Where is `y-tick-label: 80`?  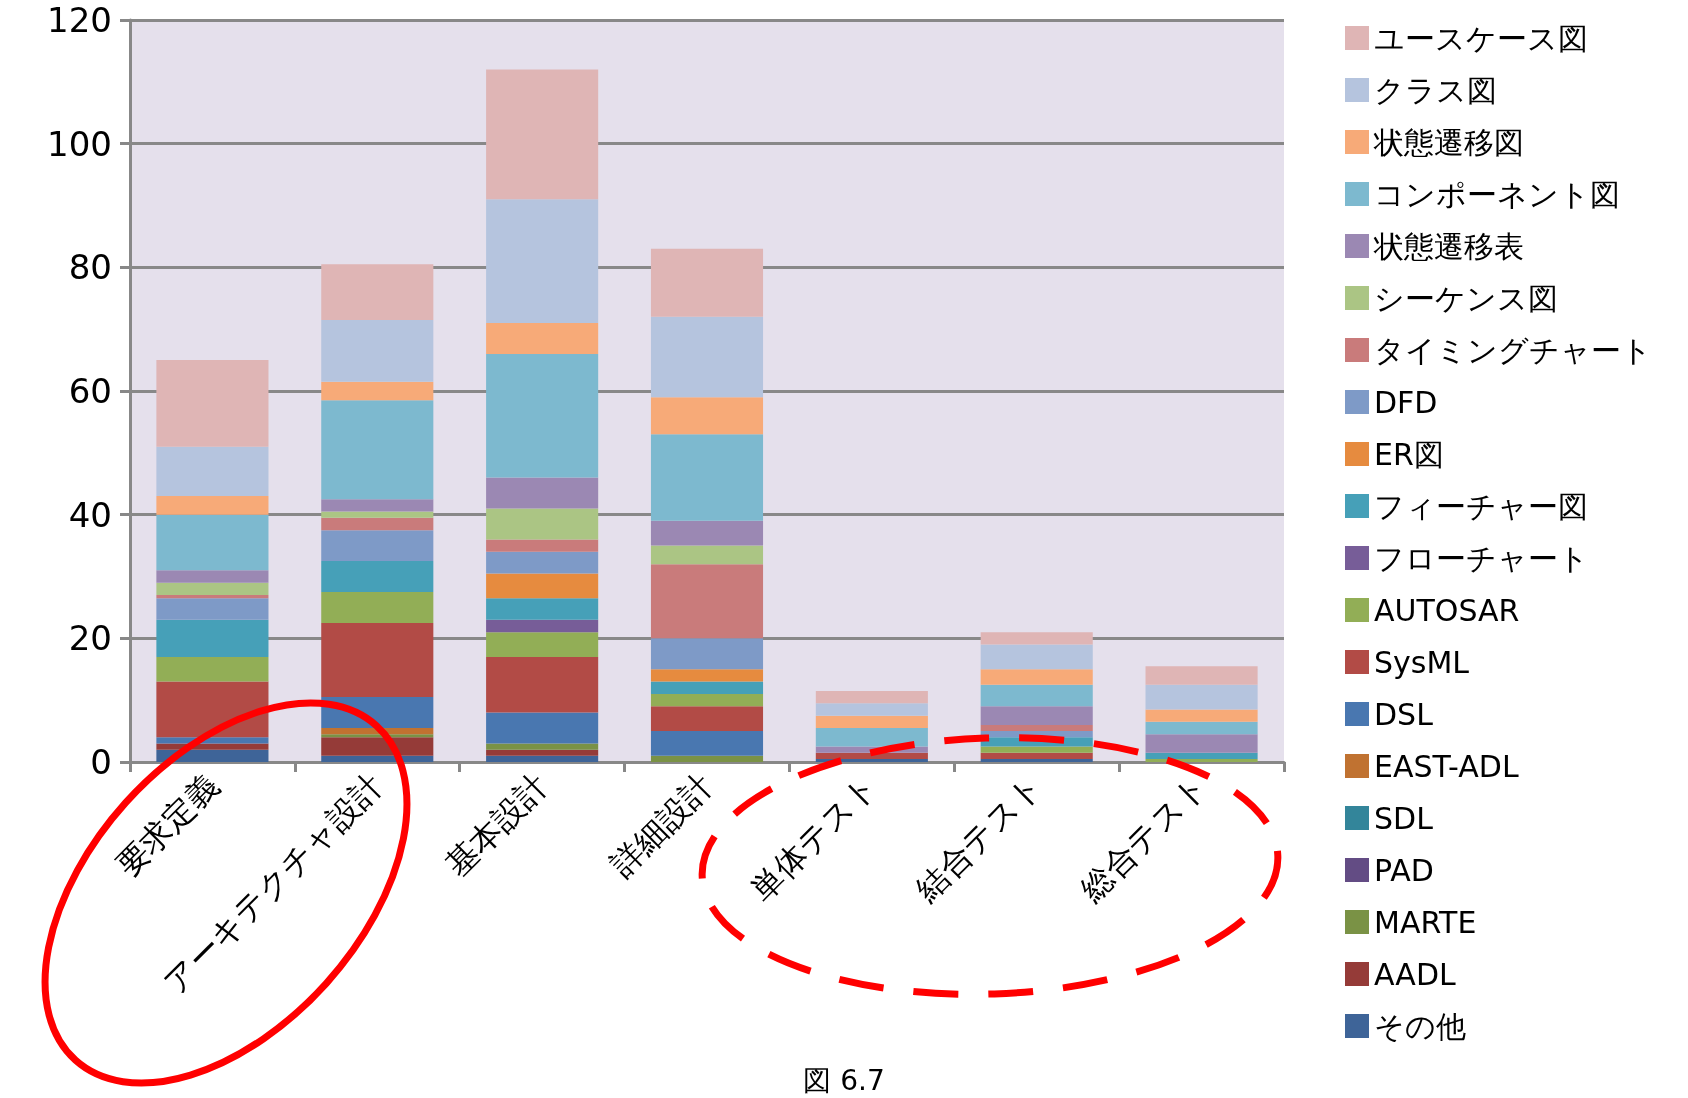 y-tick-label: 80 is located at coordinates (90, 267).